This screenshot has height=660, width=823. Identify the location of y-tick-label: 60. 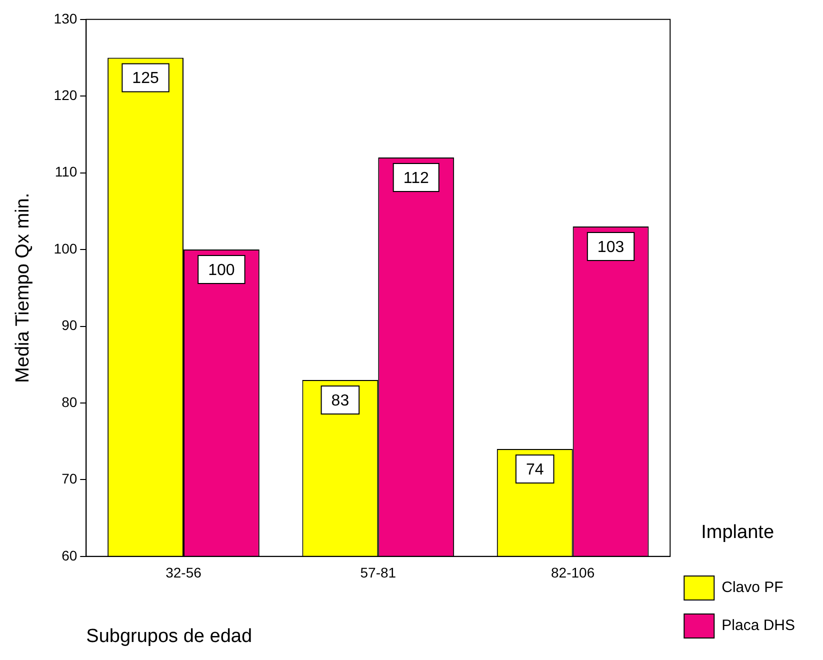
(70, 555).